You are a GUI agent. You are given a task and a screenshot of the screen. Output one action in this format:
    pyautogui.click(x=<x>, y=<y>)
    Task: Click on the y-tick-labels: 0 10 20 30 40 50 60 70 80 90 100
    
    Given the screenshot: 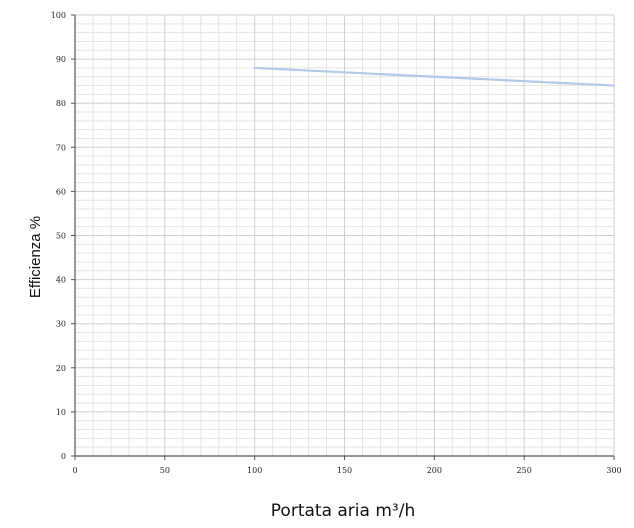 What is the action you would take?
    pyautogui.click(x=58, y=236)
    